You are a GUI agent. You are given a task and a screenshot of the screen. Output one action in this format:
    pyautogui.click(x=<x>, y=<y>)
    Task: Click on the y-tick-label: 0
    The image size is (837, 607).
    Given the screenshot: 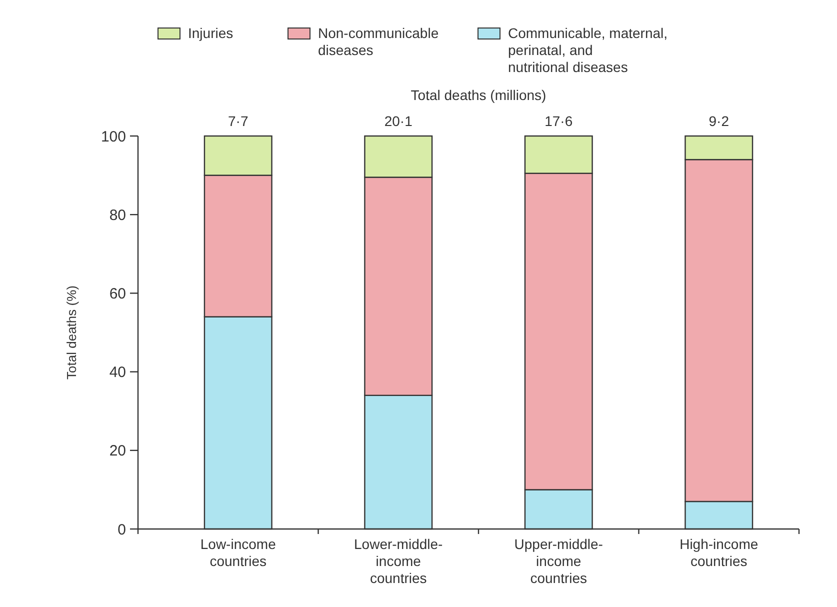 What is the action you would take?
    pyautogui.click(x=122, y=529)
    